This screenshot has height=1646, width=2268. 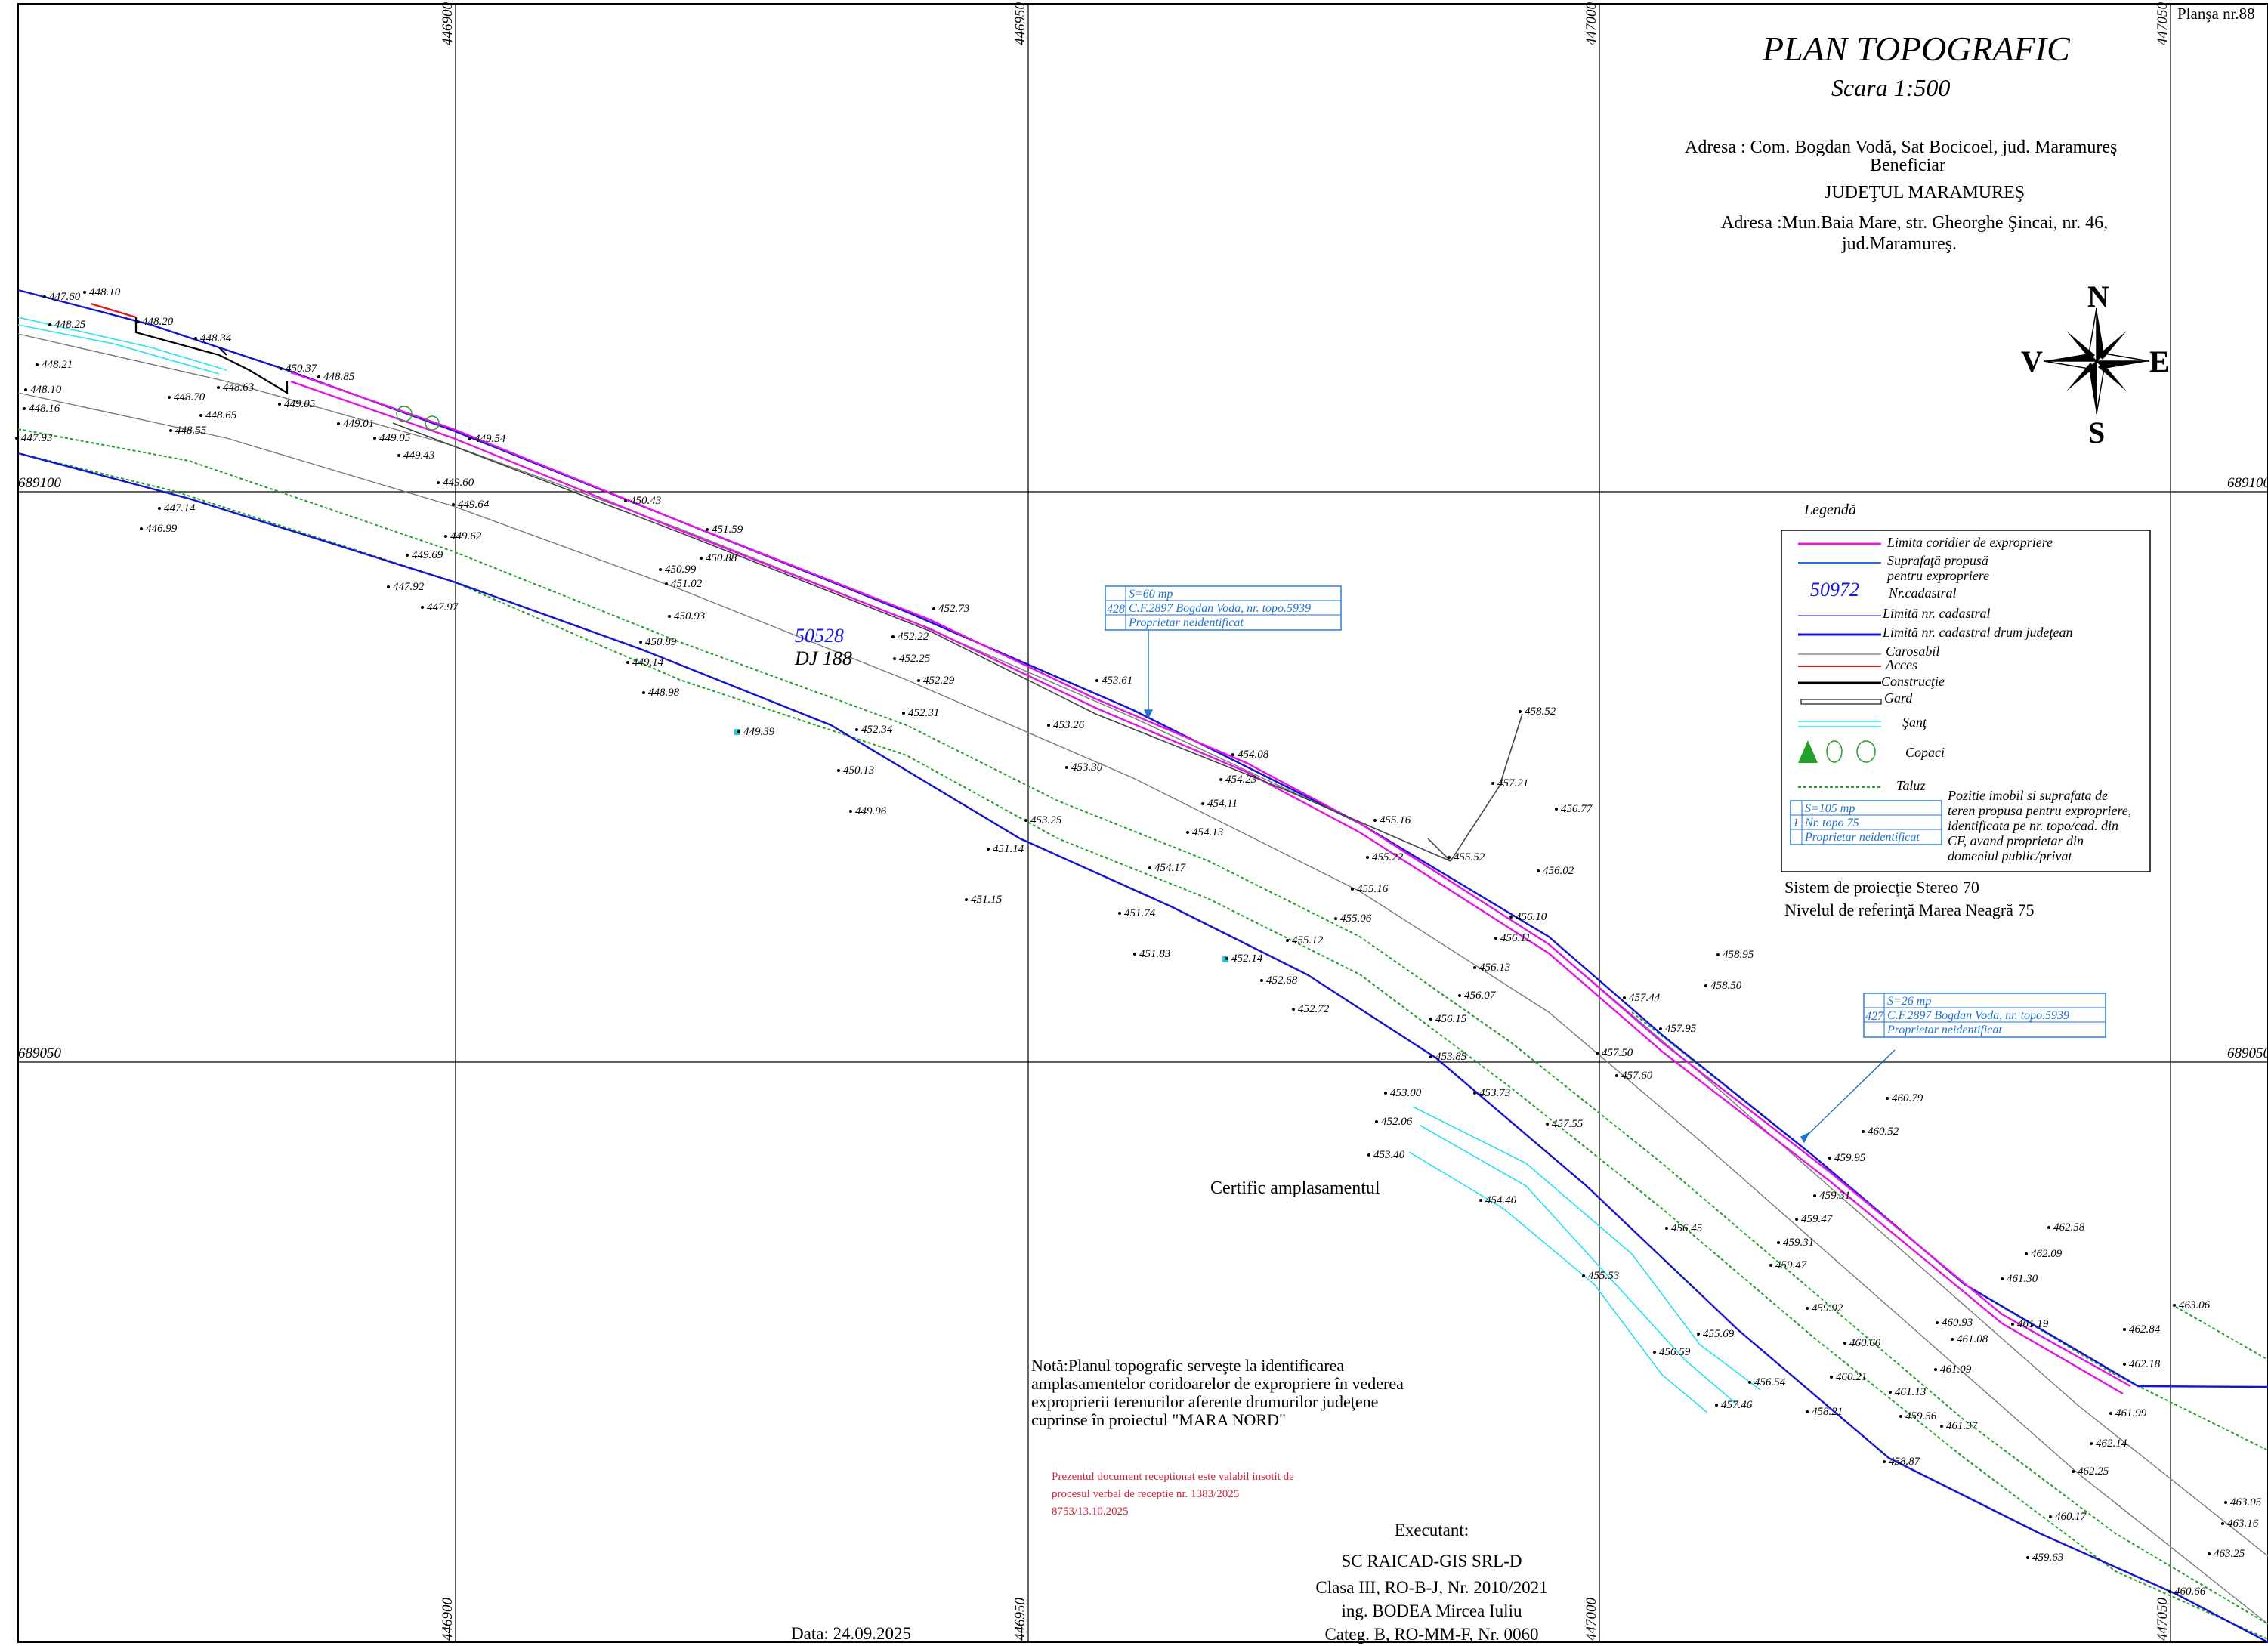 I want to click on parcel-427-area: S=26 mp, so click(x=1909, y=1001).